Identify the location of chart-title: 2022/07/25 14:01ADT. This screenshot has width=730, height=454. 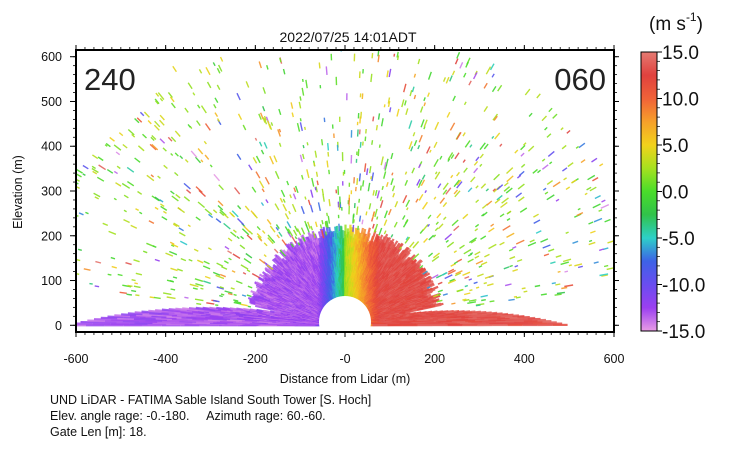
(348, 37).